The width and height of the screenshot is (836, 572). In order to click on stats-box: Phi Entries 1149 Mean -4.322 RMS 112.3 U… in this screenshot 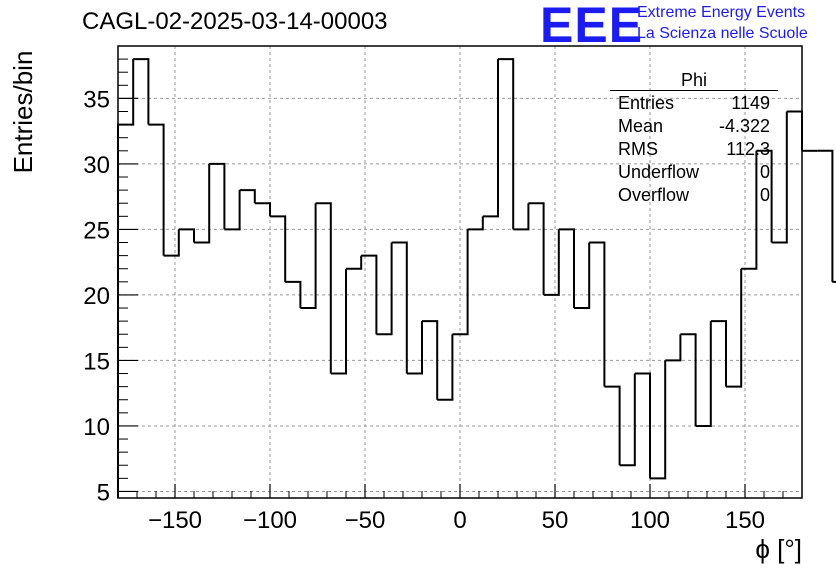, I will do `click(694, 138)`.